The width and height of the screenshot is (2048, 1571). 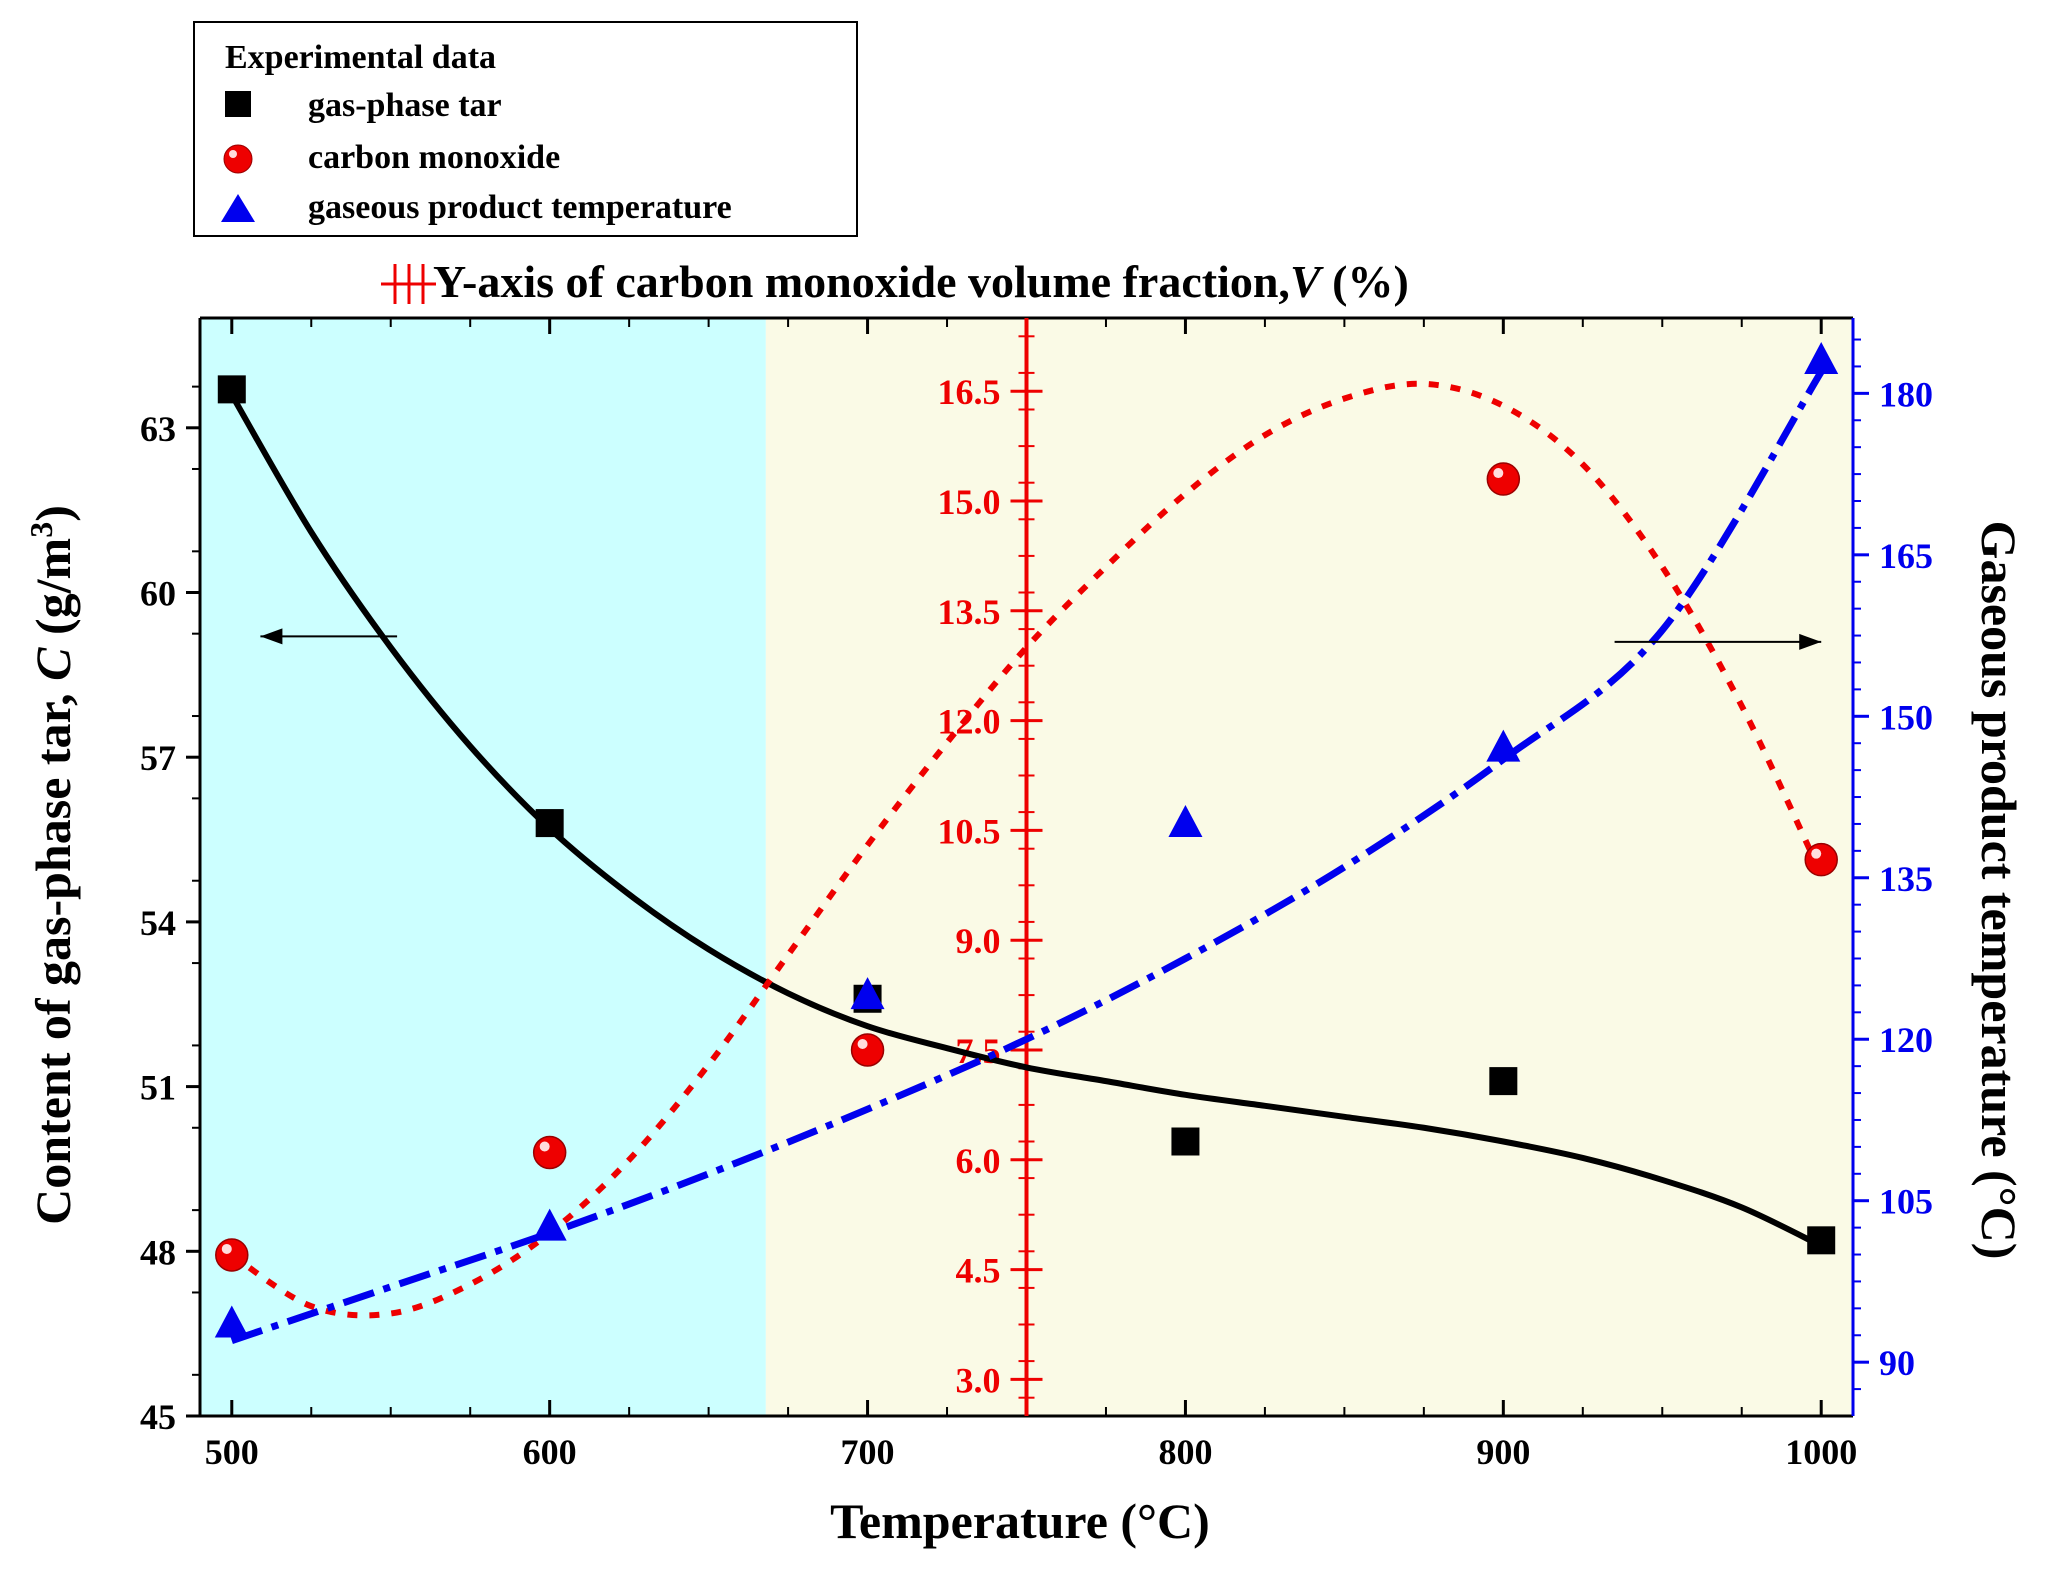 What do you see at coordinates (1906, 1202) in the screenshot?
I see `right-tick-label: 105` at bounding box center [1906, 1202].